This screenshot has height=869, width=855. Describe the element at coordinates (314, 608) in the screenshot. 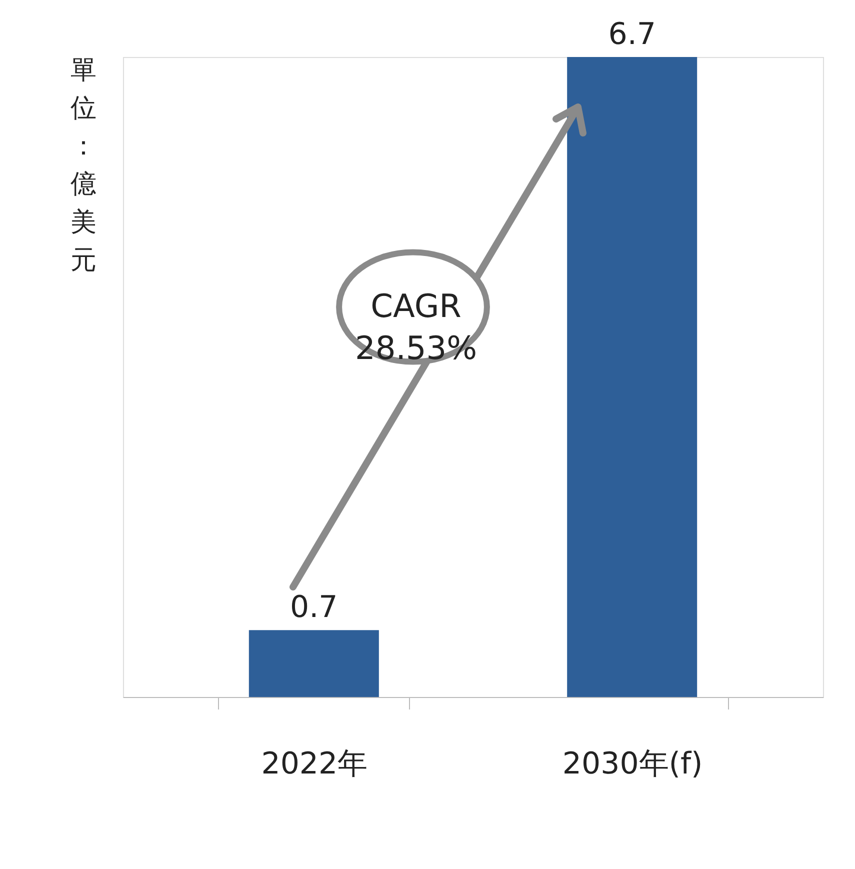

I see `data-label: 0.7` at that location.